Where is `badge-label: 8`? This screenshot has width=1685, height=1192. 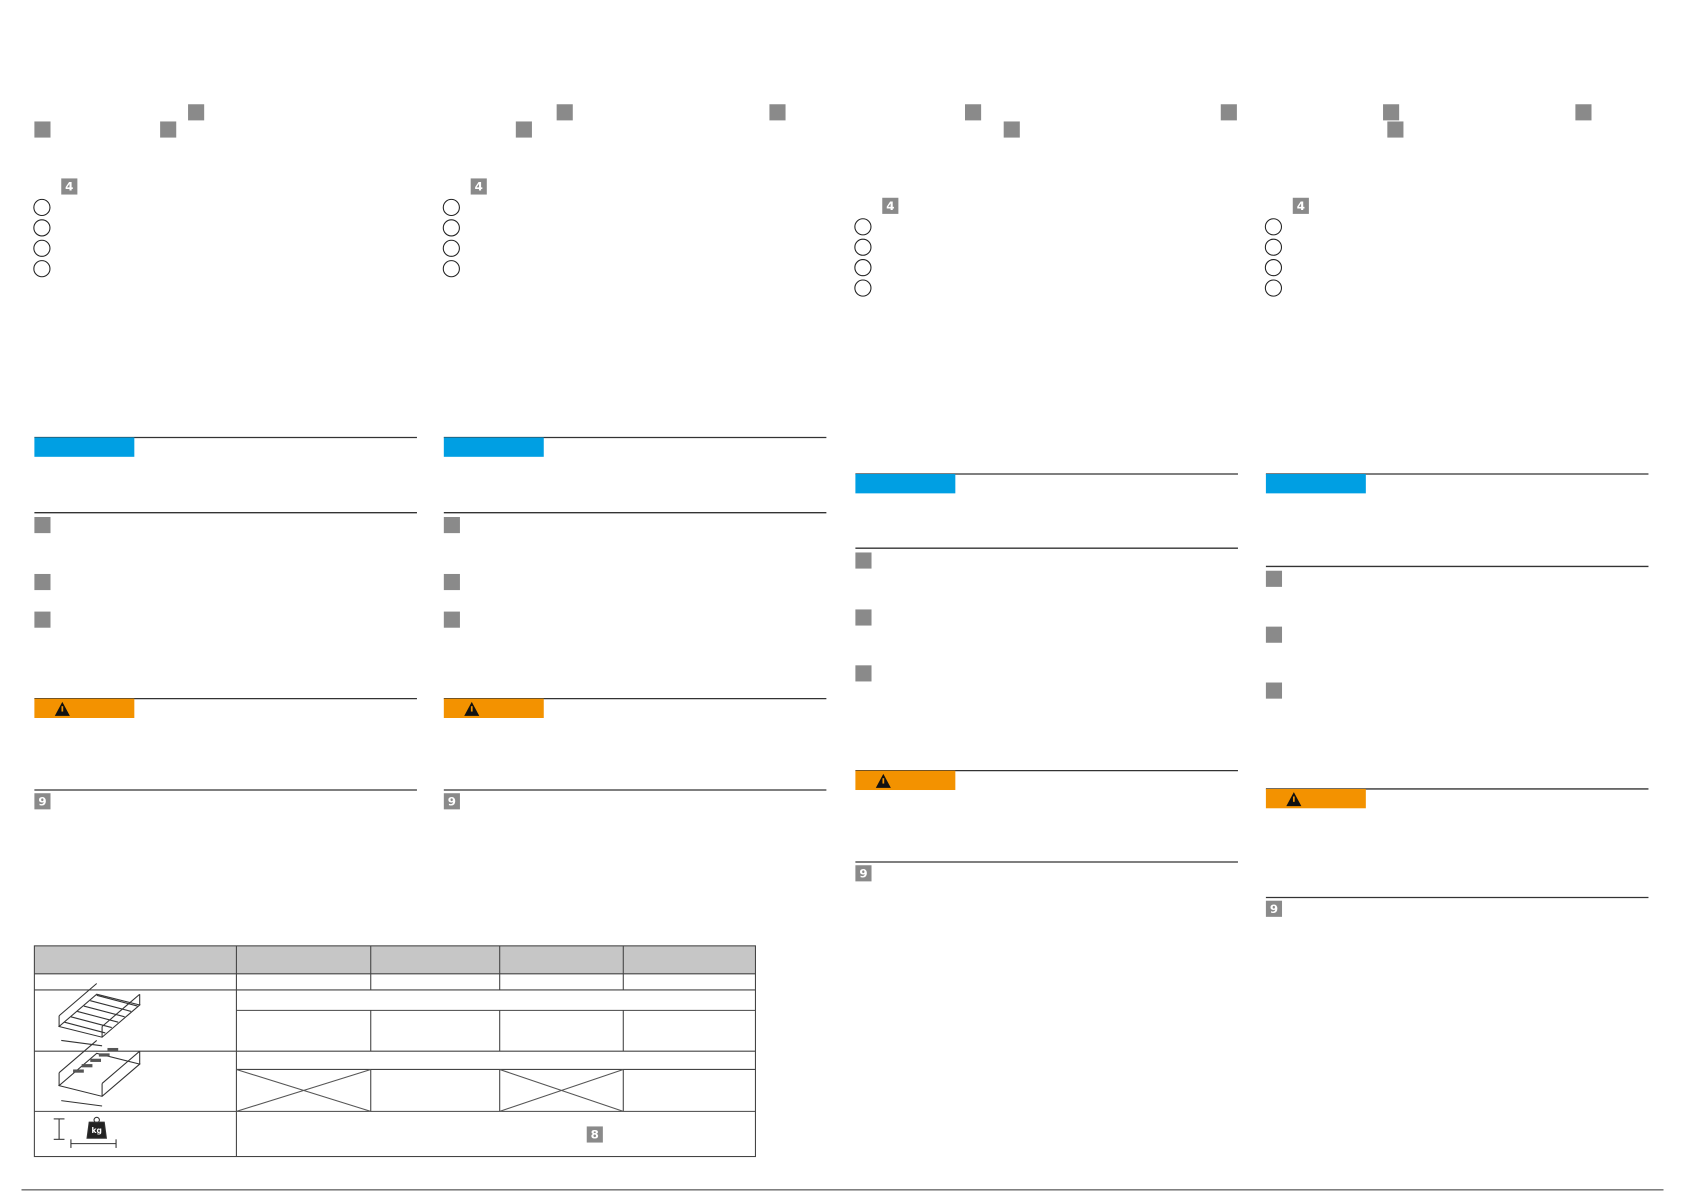
badge-label: 8 is located at coordinates (595, 1134).